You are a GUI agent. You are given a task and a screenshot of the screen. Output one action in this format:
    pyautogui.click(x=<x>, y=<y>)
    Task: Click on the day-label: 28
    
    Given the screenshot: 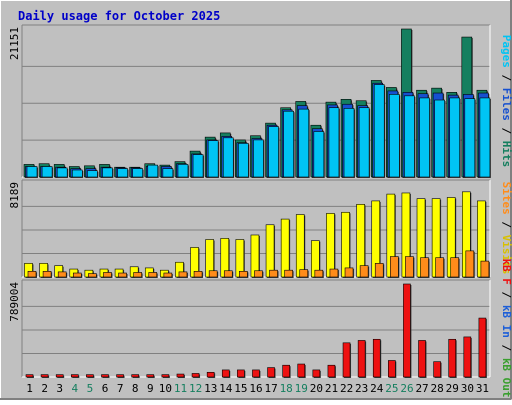 What is the action you would take?
    pyautogui.click(x=437, y=388)
    